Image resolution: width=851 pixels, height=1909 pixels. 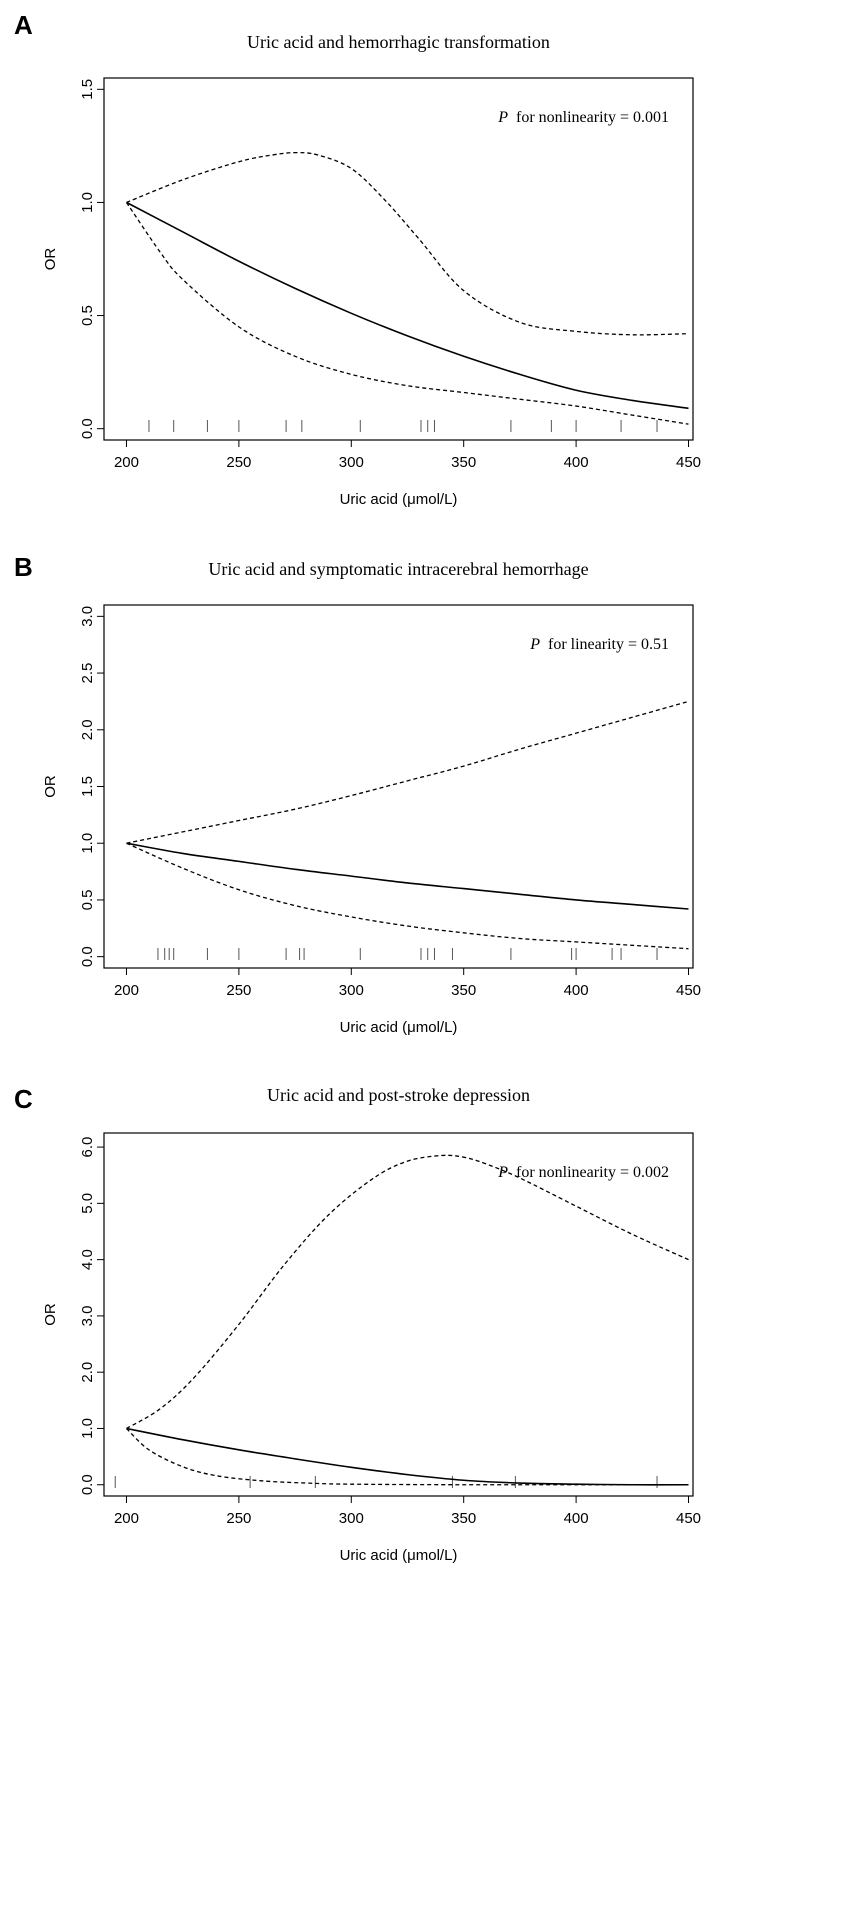 I want to click on panel-letter: C, so click(x=23, y=1099).